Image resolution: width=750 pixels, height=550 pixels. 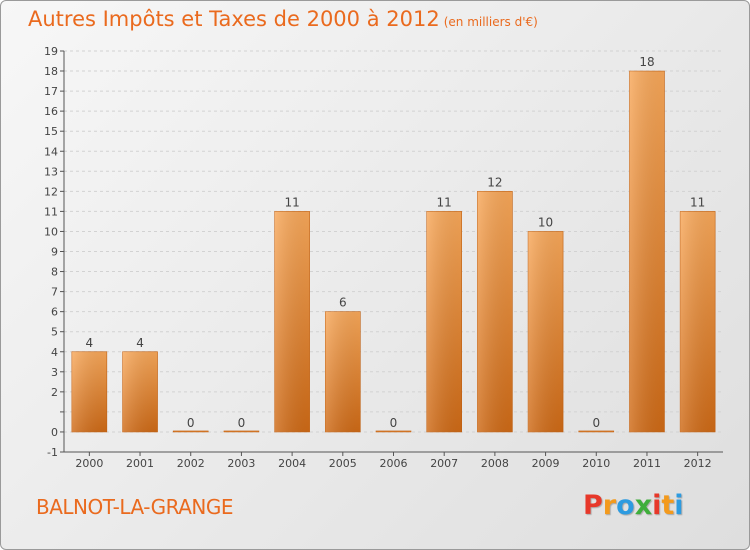 What do you see at coordinates (140, 343) in the screenshot?
I see `data-label-2001: 4` at bounding box center [140, 343].